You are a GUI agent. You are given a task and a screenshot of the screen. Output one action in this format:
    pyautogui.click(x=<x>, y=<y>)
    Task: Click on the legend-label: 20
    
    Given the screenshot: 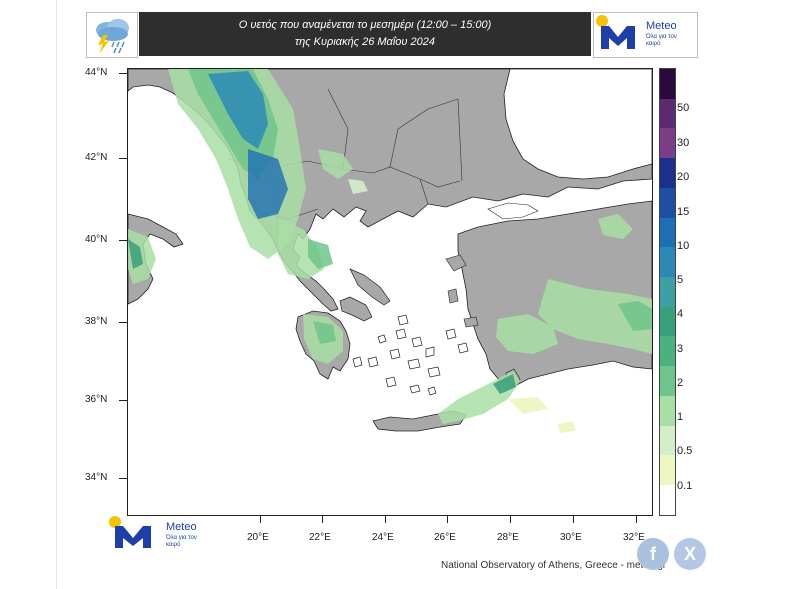 What is the action you would take?
    pyautogui.click(x=683, y=177)
    